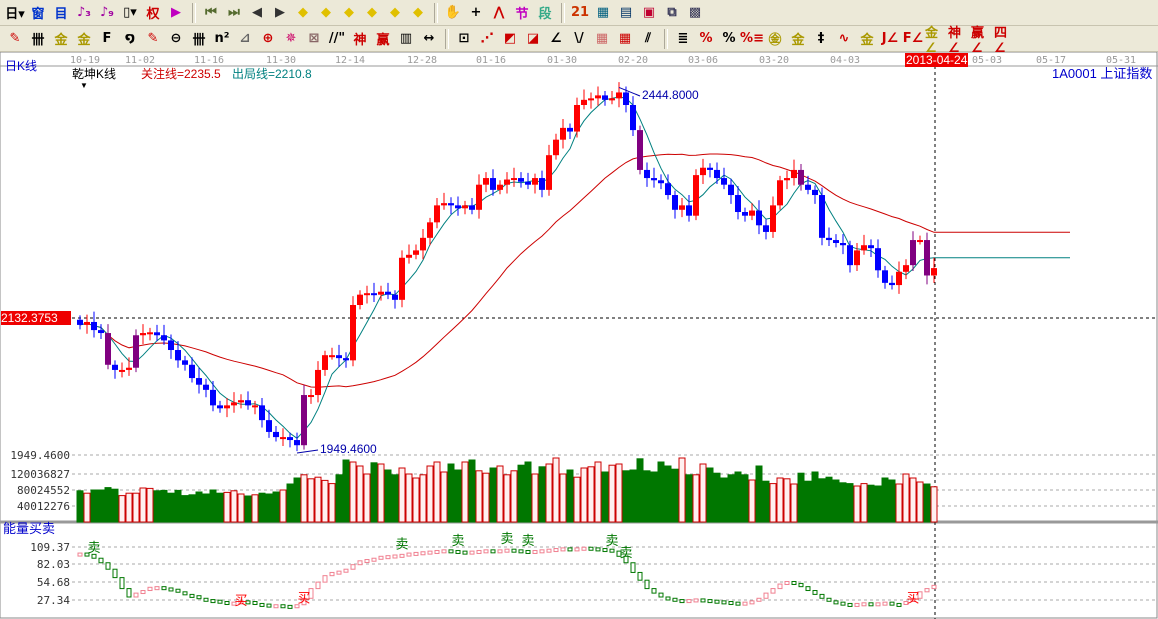  What do you see at coordinates (912, 598) in the screenshot?
I see `buy-signal: 买` at bounding box center [912, 598].